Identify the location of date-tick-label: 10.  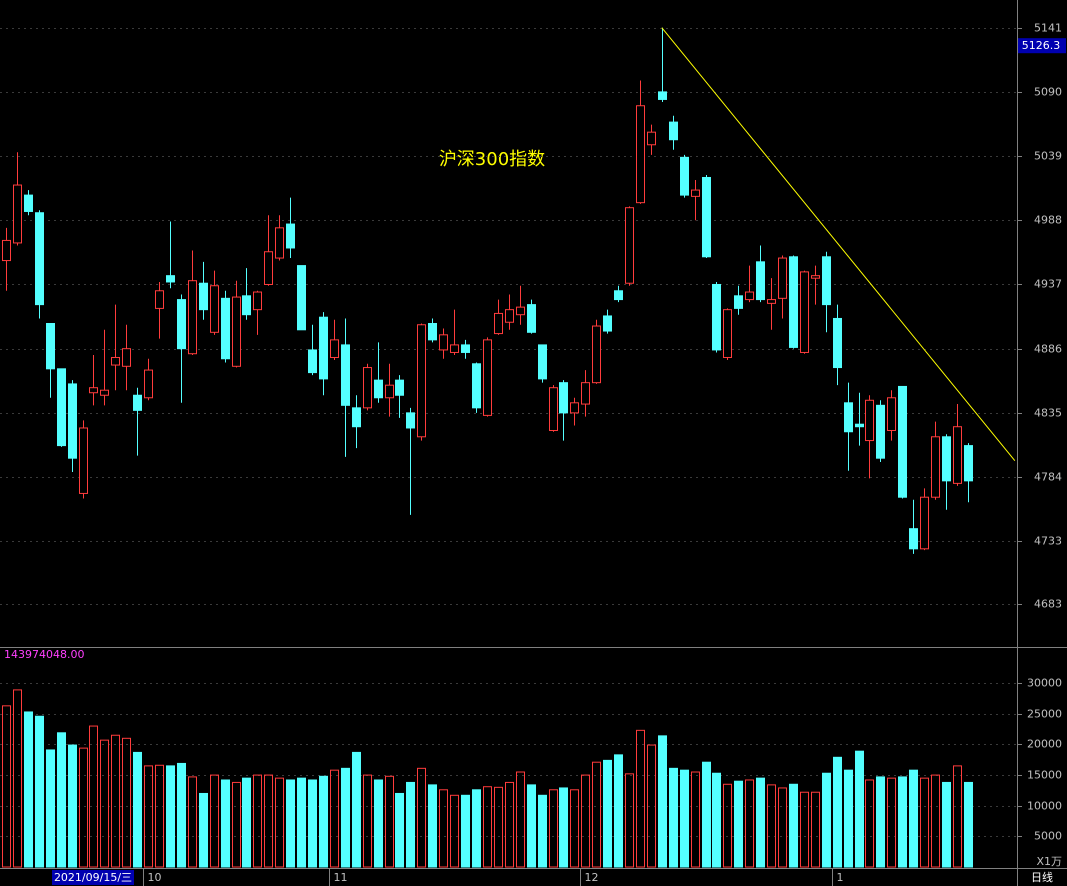
(155, 877).